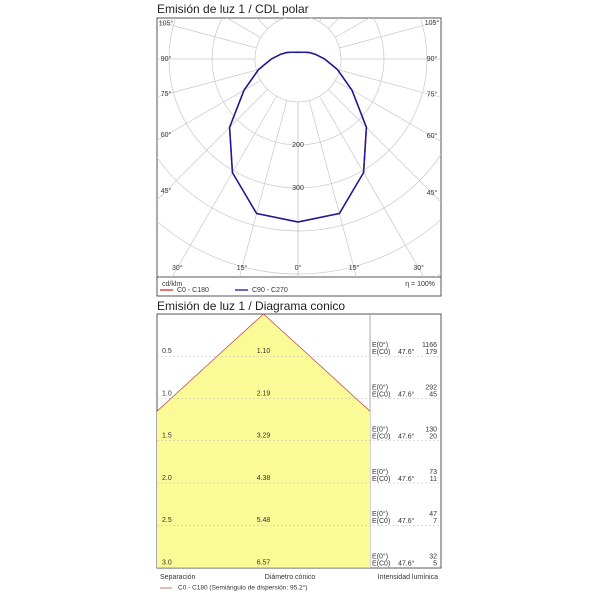  What do you see at coordinates (433, 556) in the screenshot?
I see `e0-value: 32` at bounding box center [433, 556].